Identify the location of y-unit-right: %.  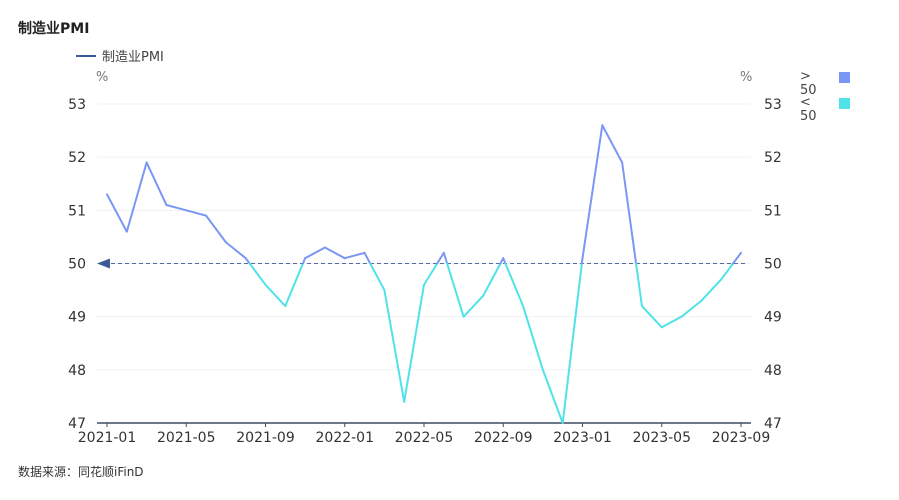
(746, 77).